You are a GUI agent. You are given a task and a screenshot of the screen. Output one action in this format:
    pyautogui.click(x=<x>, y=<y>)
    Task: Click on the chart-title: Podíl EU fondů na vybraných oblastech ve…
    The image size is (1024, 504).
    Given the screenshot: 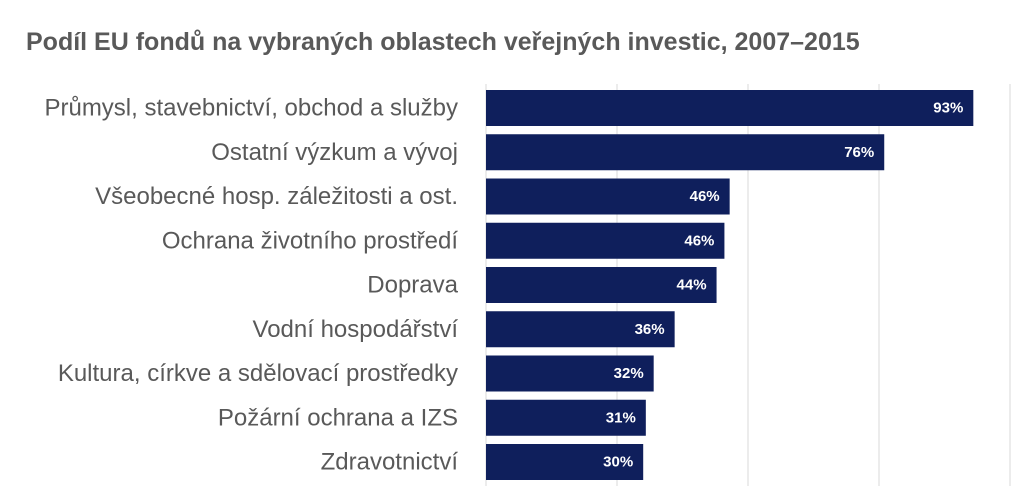 What is the action you would take?
    pyautogui.click(x=443, y=42)
    